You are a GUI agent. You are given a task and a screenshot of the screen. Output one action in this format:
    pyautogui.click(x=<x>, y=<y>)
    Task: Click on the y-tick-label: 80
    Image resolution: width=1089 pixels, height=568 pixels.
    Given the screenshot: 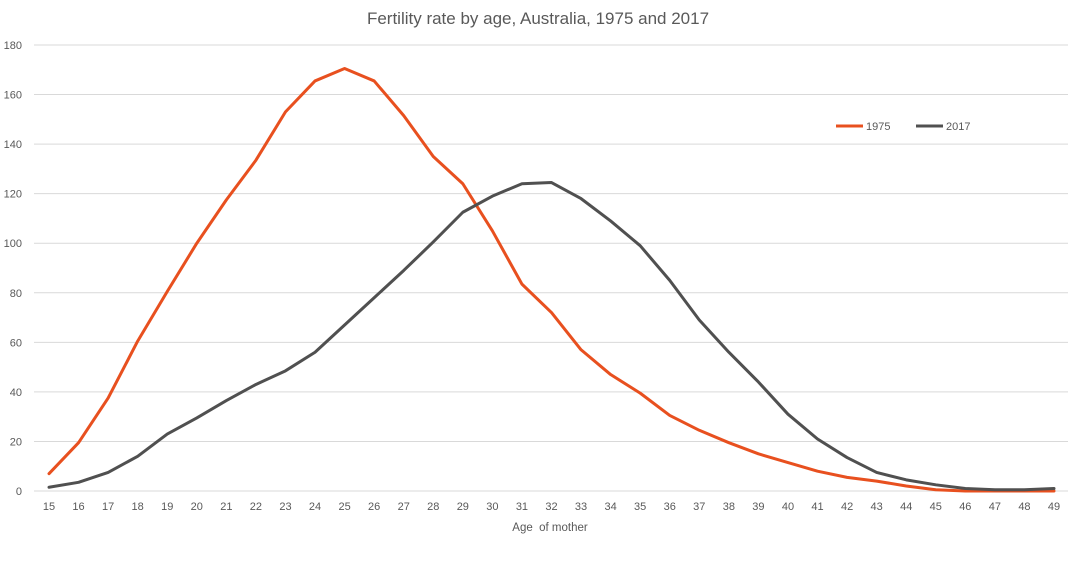 What is the action you would take?
    pyautogui.click(x=16, y=294)
    